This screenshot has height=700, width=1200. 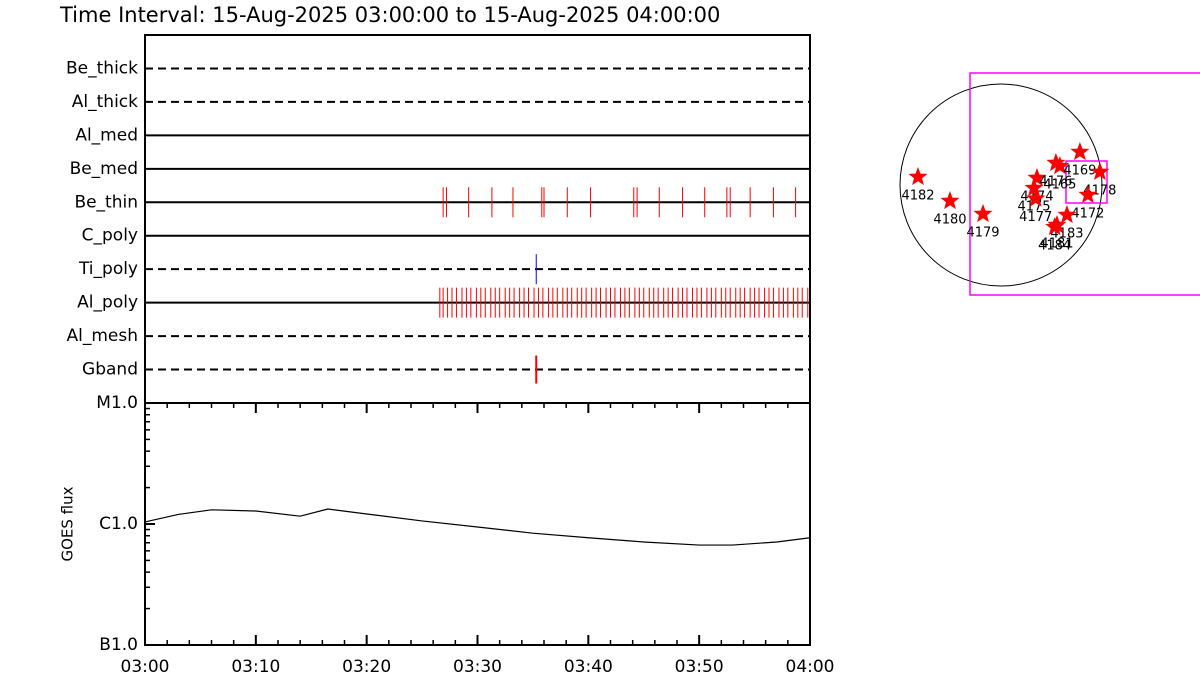 I want to click on region-label: 4176, so click(x=1055, y=182).